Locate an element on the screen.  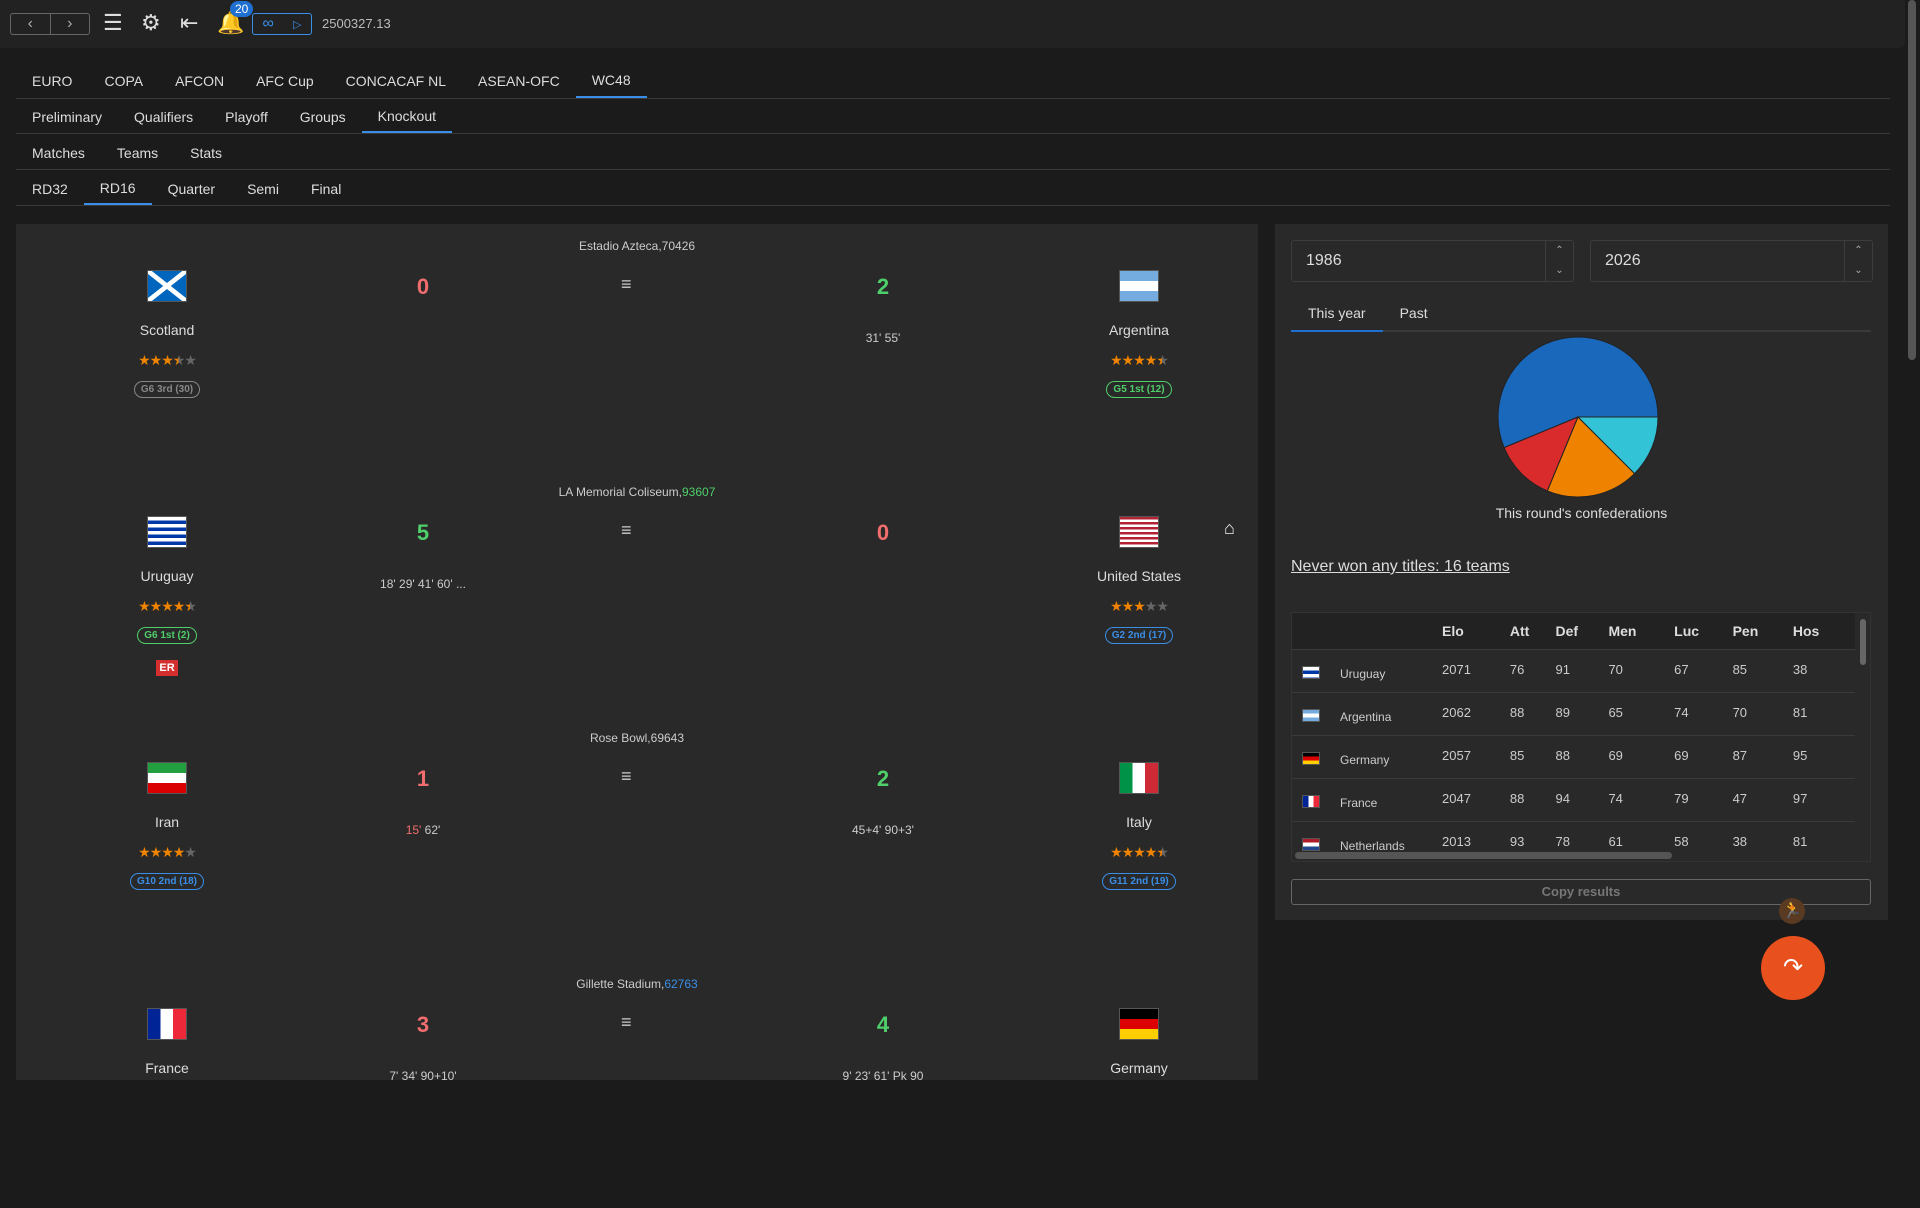
from-year-spinner: 1986 ⌃ ⌄ is located at coordinates (1432, 261).